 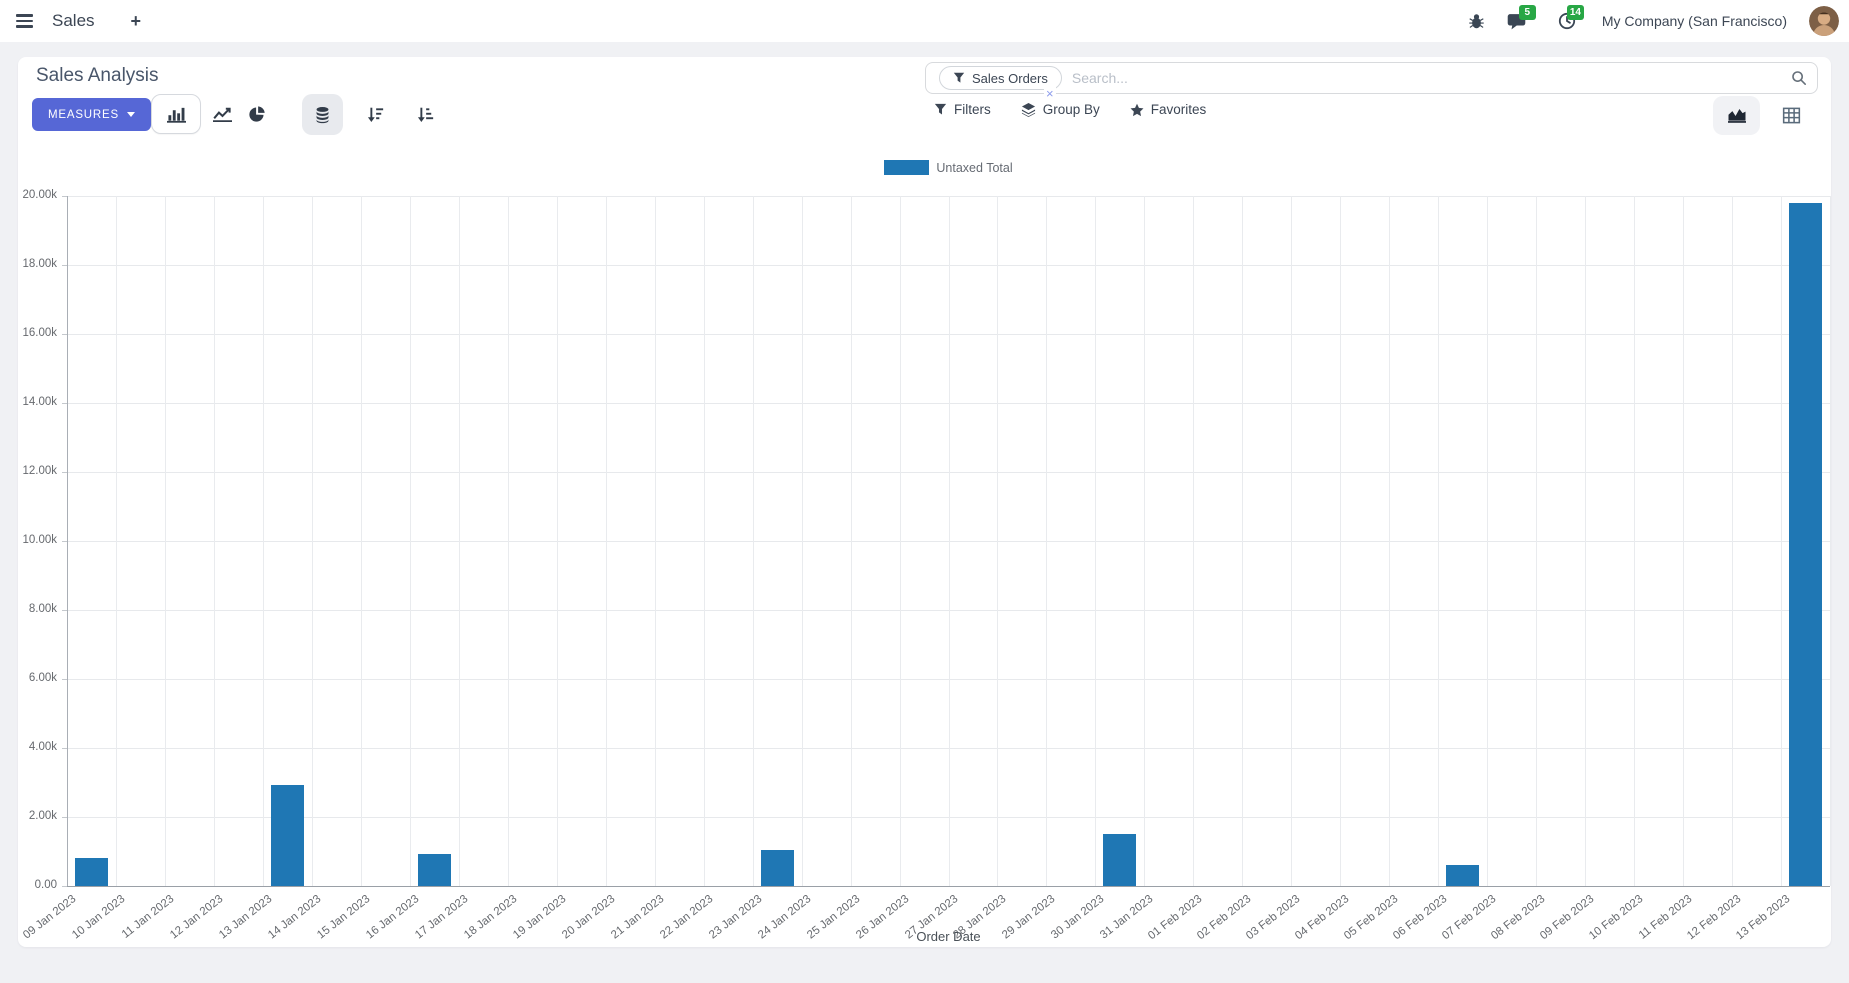 What do you see at coordinates (73, 20) in the screenshot?
I see `app-name: Sales` at bounding box center [73, 20].